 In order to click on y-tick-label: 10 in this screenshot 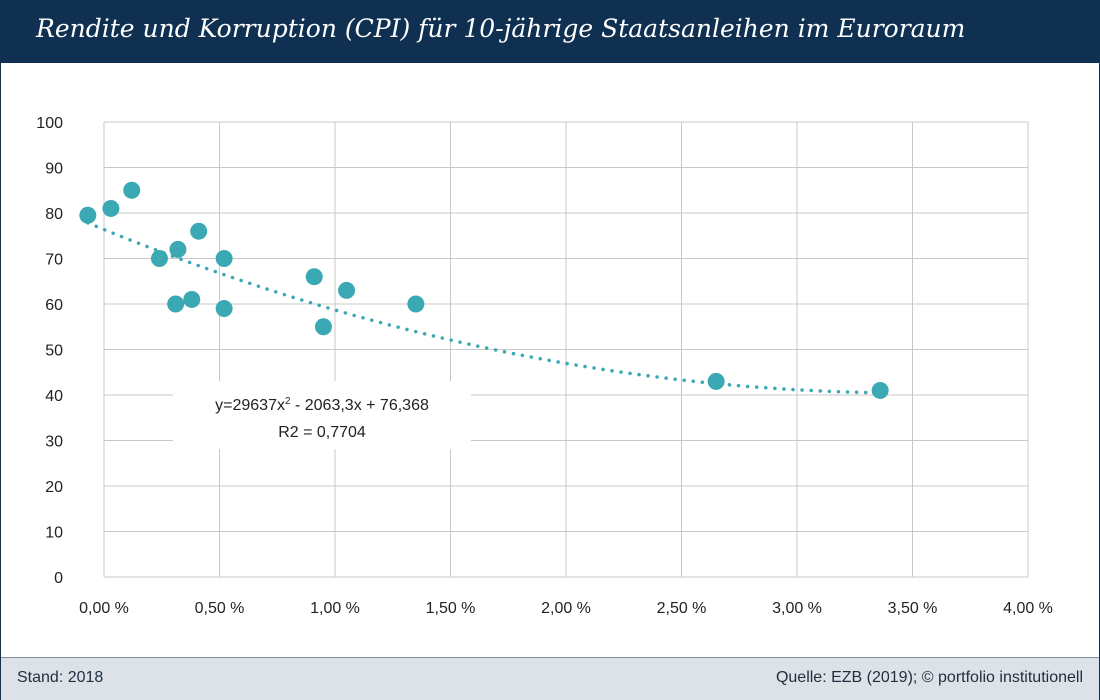, I will do `click(54, 533)`.